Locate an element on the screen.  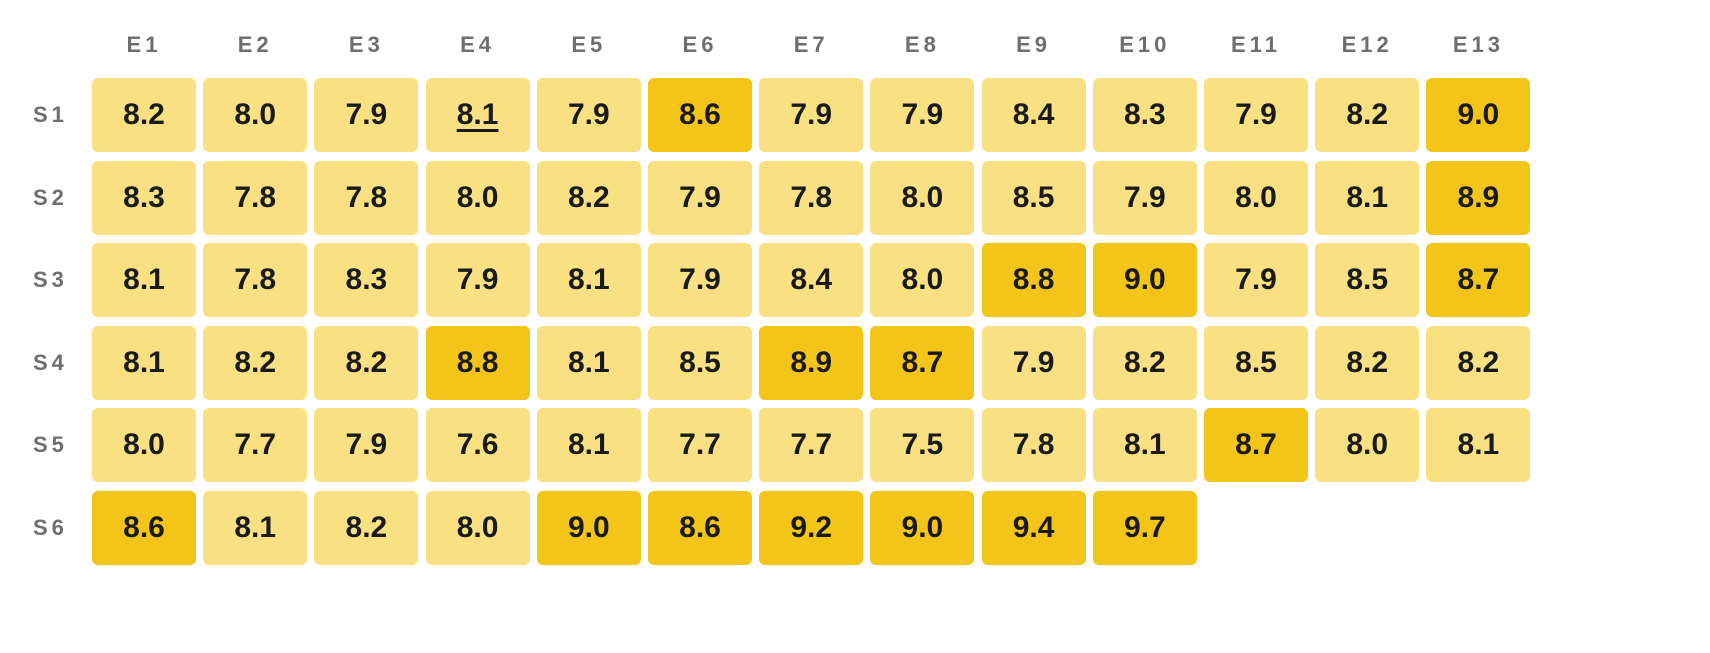
heatmap-cell-s1-e12: 8.2 is located at coordinates (1367, 115).